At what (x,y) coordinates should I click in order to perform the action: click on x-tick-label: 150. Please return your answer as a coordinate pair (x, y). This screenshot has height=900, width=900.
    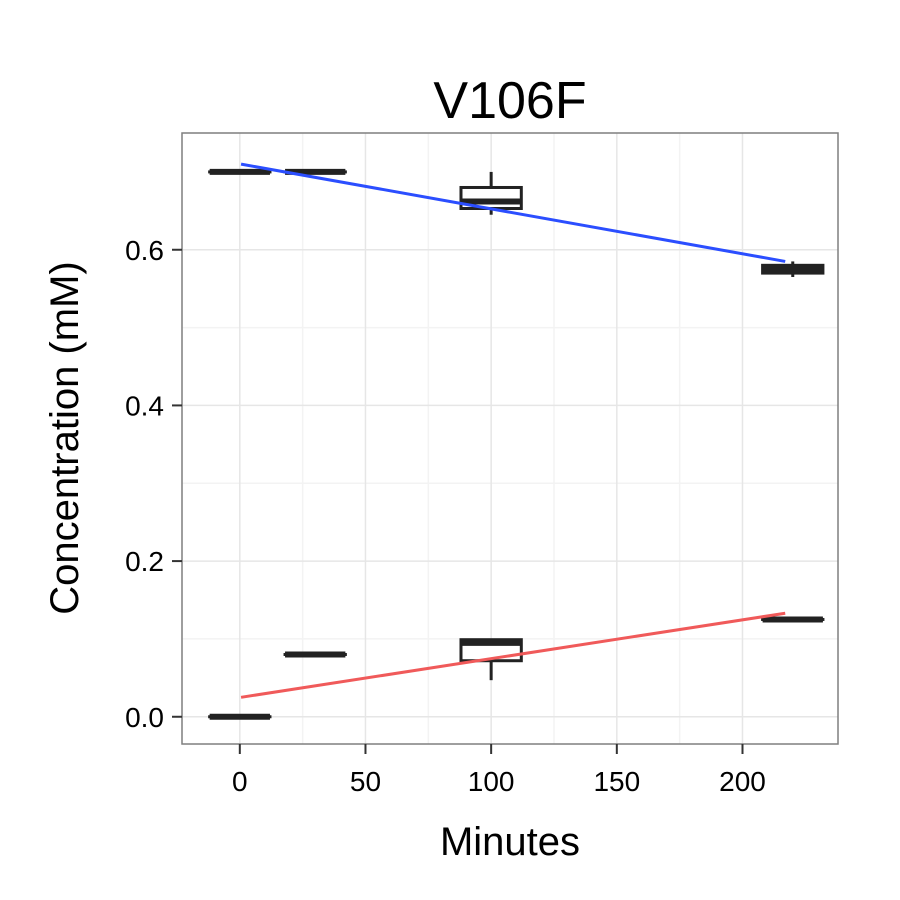
    Looking at the image, I should click on (616, 781).